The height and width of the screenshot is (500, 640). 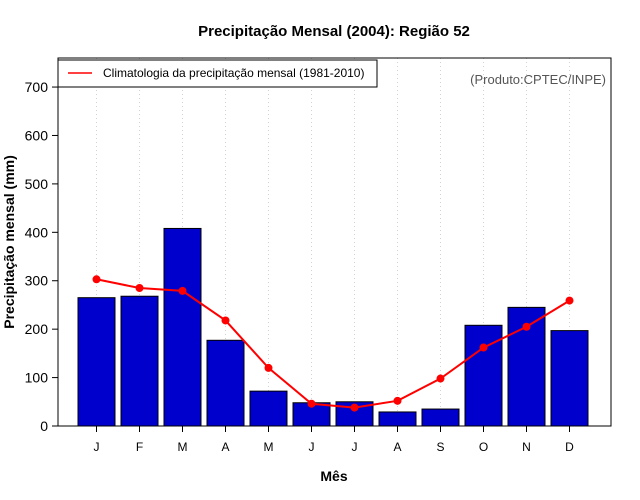 I want to click on chart-title: Precipitação Mensal (2004): Região 52, so click(x=334, y=31).